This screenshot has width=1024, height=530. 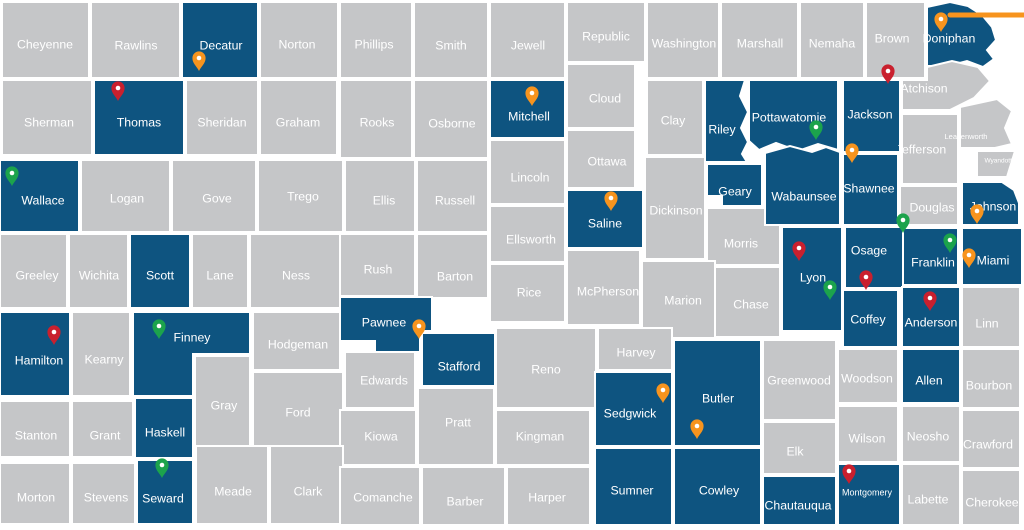 What do you see at coordinates (991, 497) in the screenshot?
I see `county-cherokee` at bounding box center [991, 497].